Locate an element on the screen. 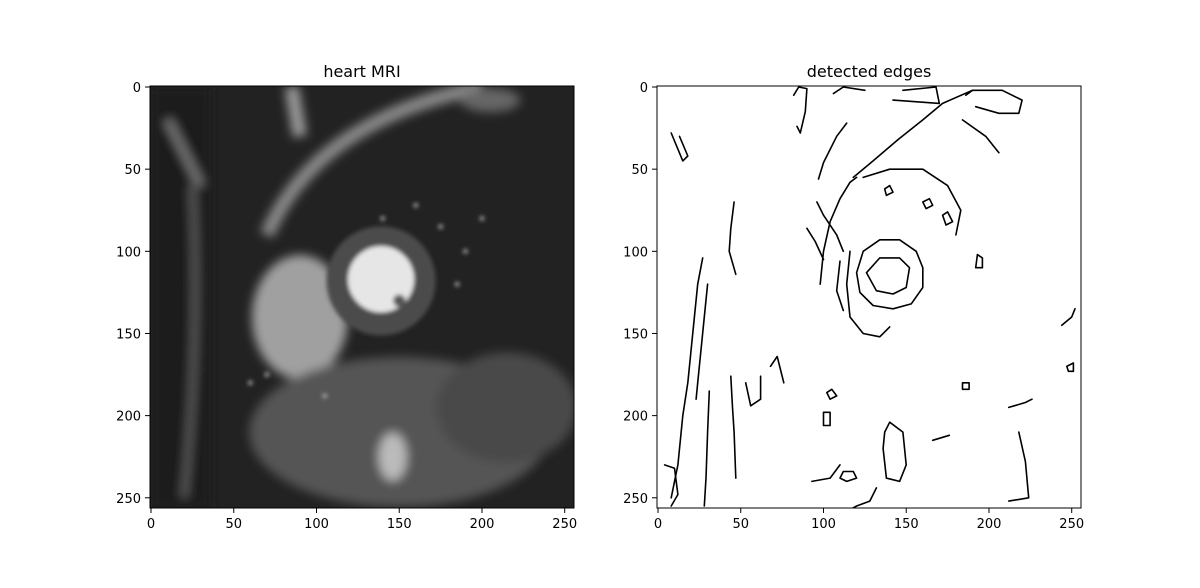  y-ticks-right: 0 50 100 150 200 250 is located at coordinates (640, 294).